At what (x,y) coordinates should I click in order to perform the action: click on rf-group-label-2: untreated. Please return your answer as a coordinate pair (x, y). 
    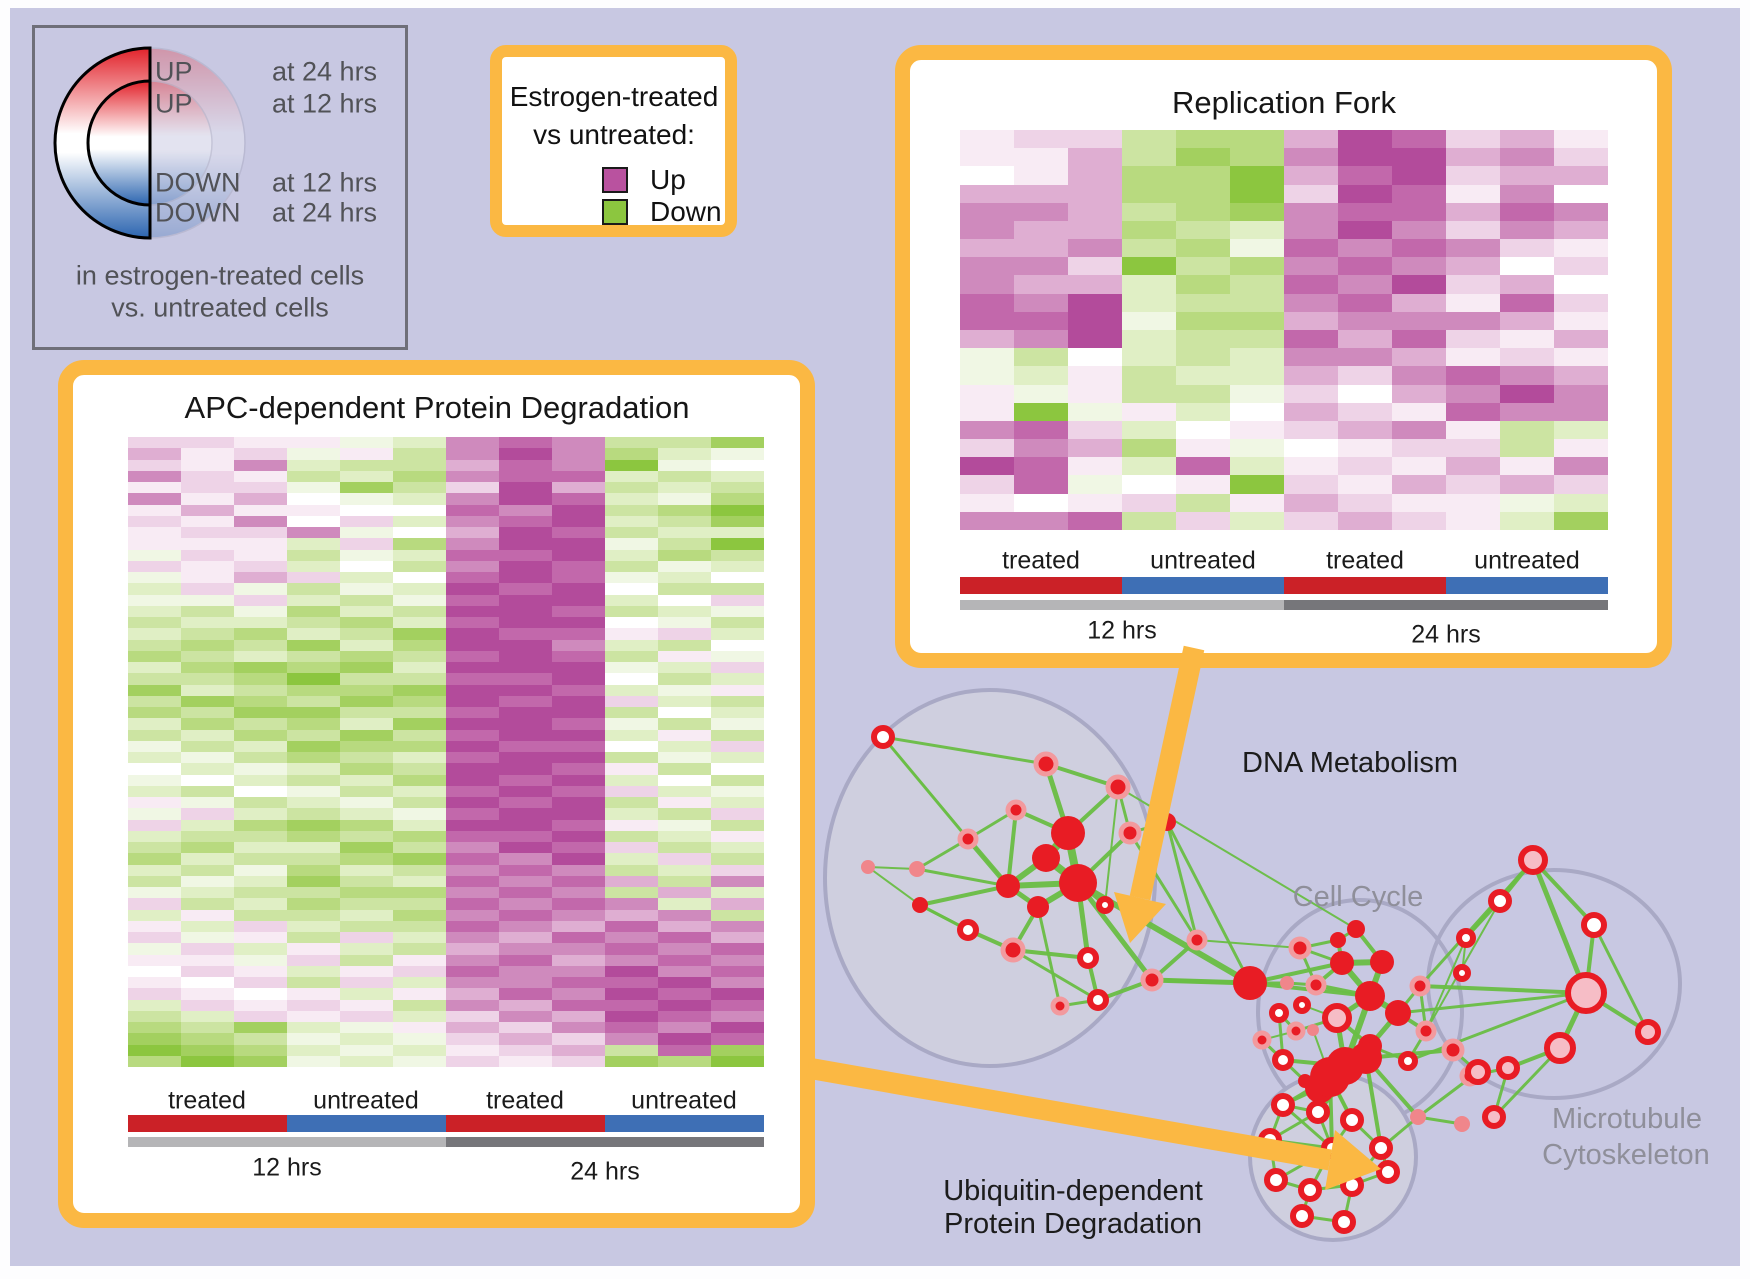
    Looking at the image, I should click on (1203, 560).